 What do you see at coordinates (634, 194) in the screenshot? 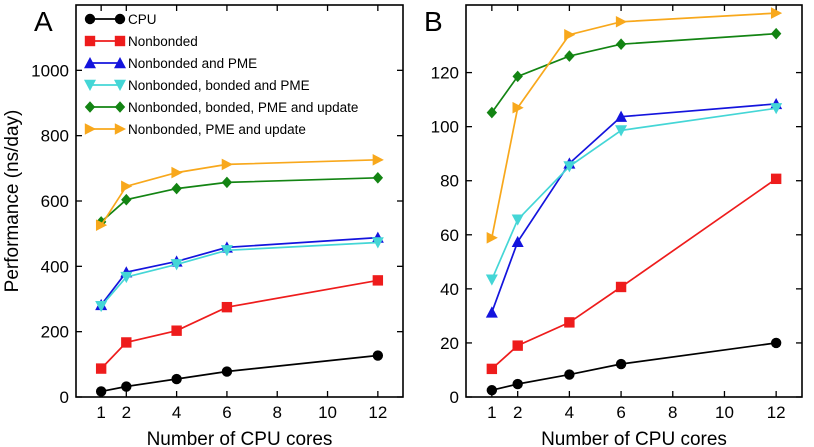
I see `panel-b-series-nonbonded-bonded-and-pme-line` at bounding box center [634, 194].